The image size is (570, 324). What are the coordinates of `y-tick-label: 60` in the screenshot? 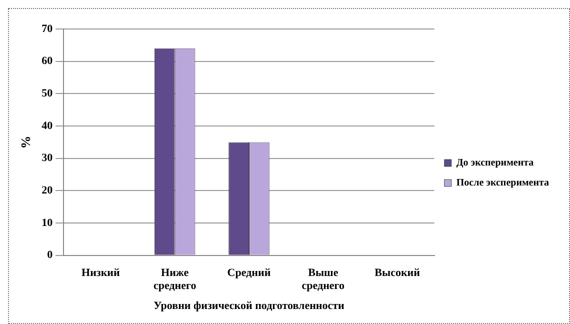 It's located at (48, 61).